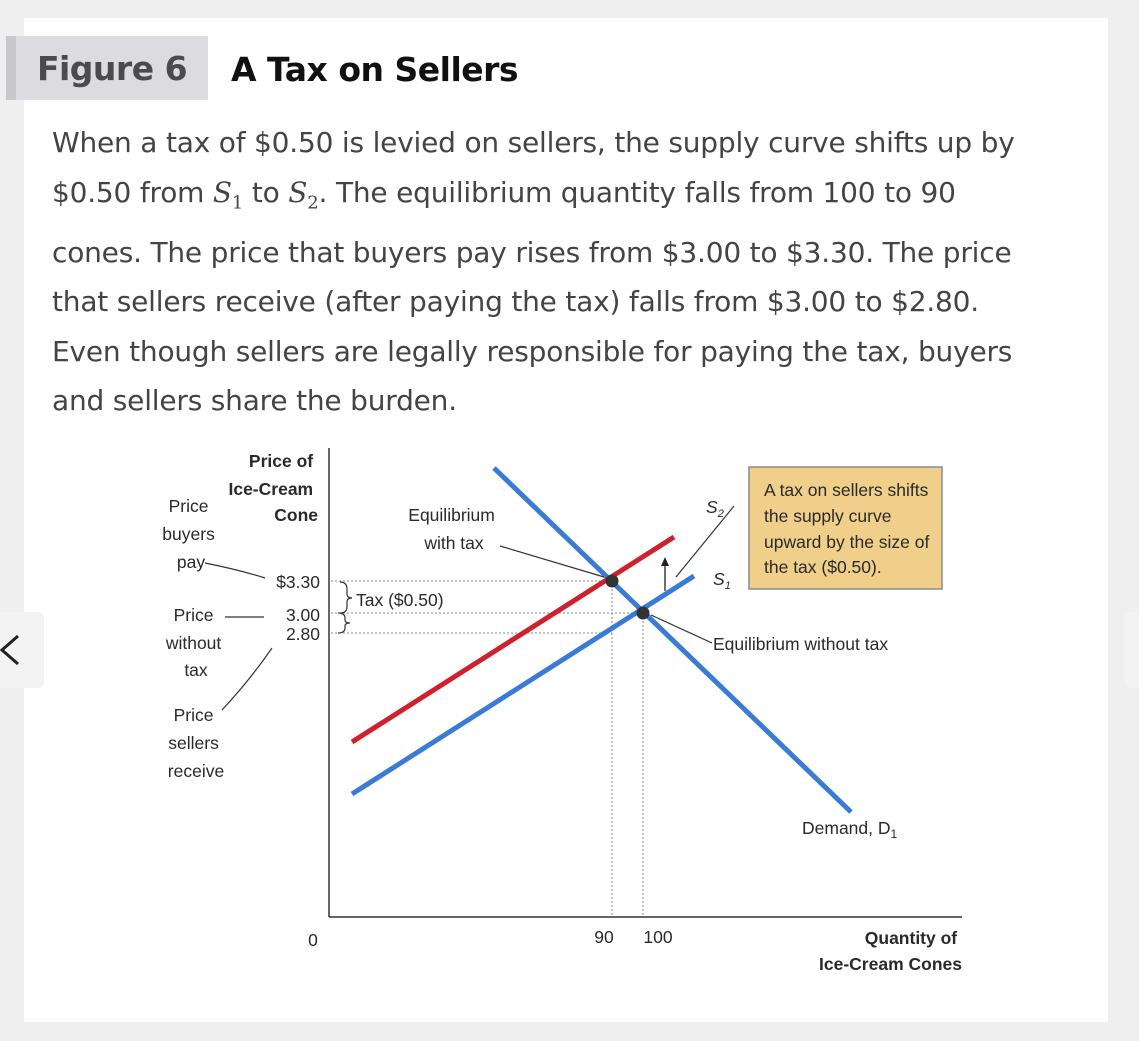 This screenshot has height=1041, width=1139. What do you see at coordinates (190, 534) in the screenshot?
I see `price-buyers-pay-label: Price buyers pay` at bounding box center [190, 534].